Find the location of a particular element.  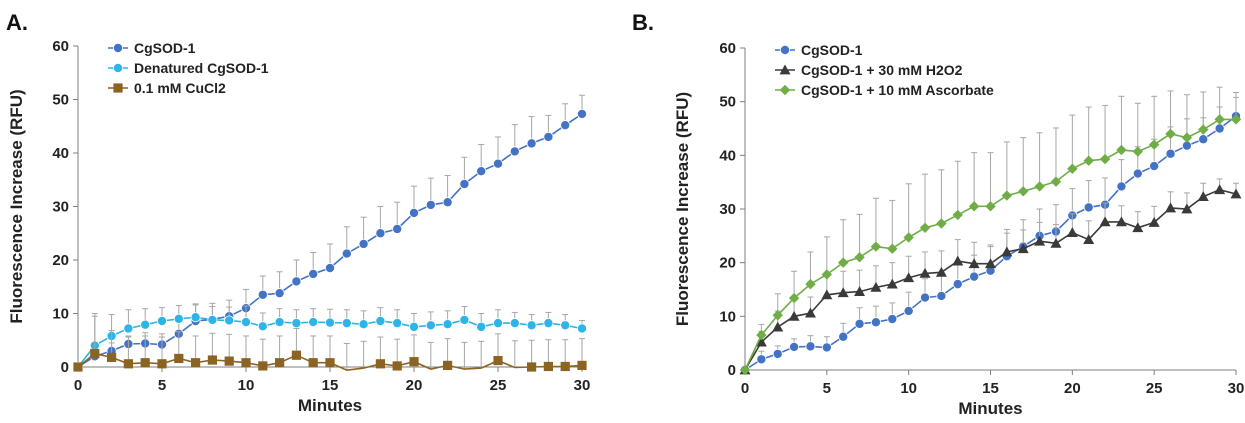

panel-a-y-tick-label: 50 is located at coordinates (60, 100).